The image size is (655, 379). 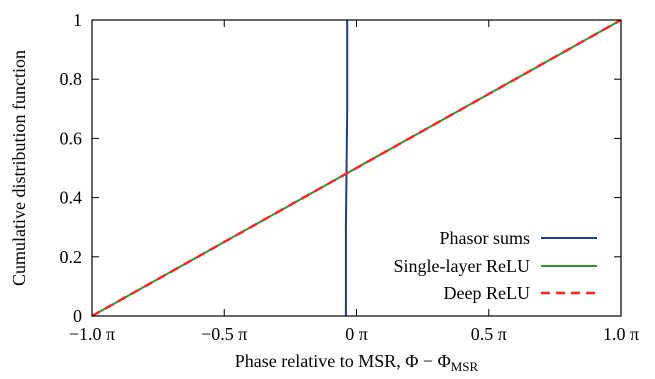 What do you see at coordinates (92, 334) in the screenshot?
I see `x-tick-label: −1.0 π` at bounding box center [92, 334].